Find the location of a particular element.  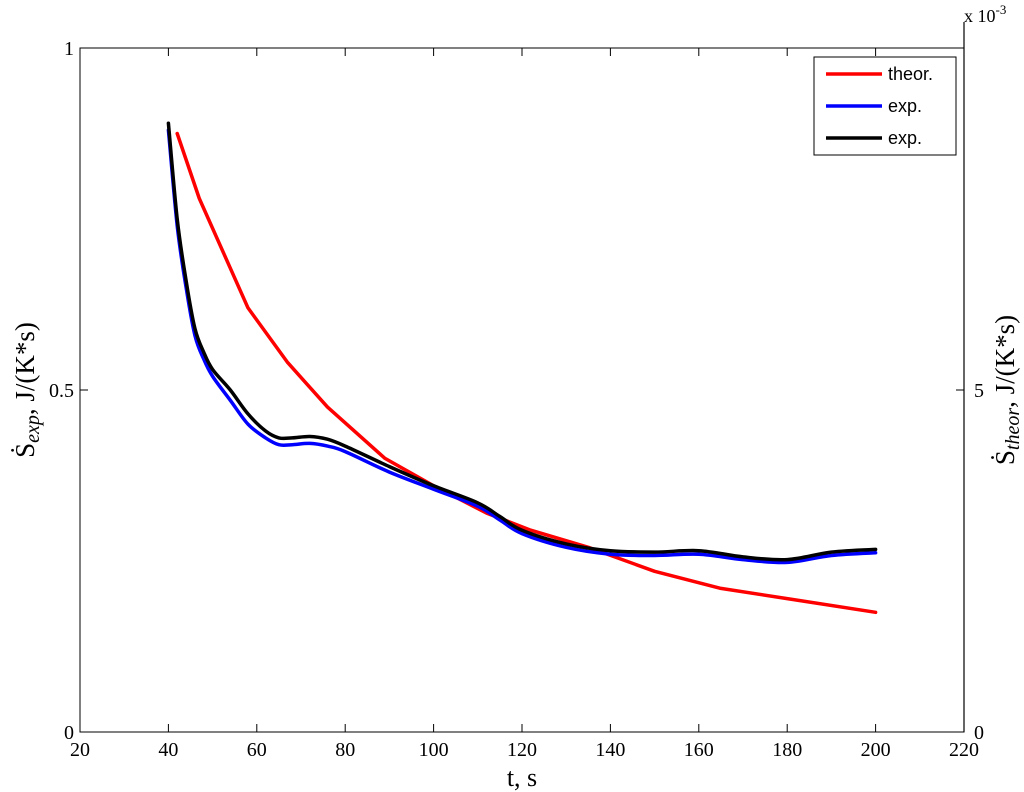

x-tick-label: 60 is located at coordinates (257, 750).